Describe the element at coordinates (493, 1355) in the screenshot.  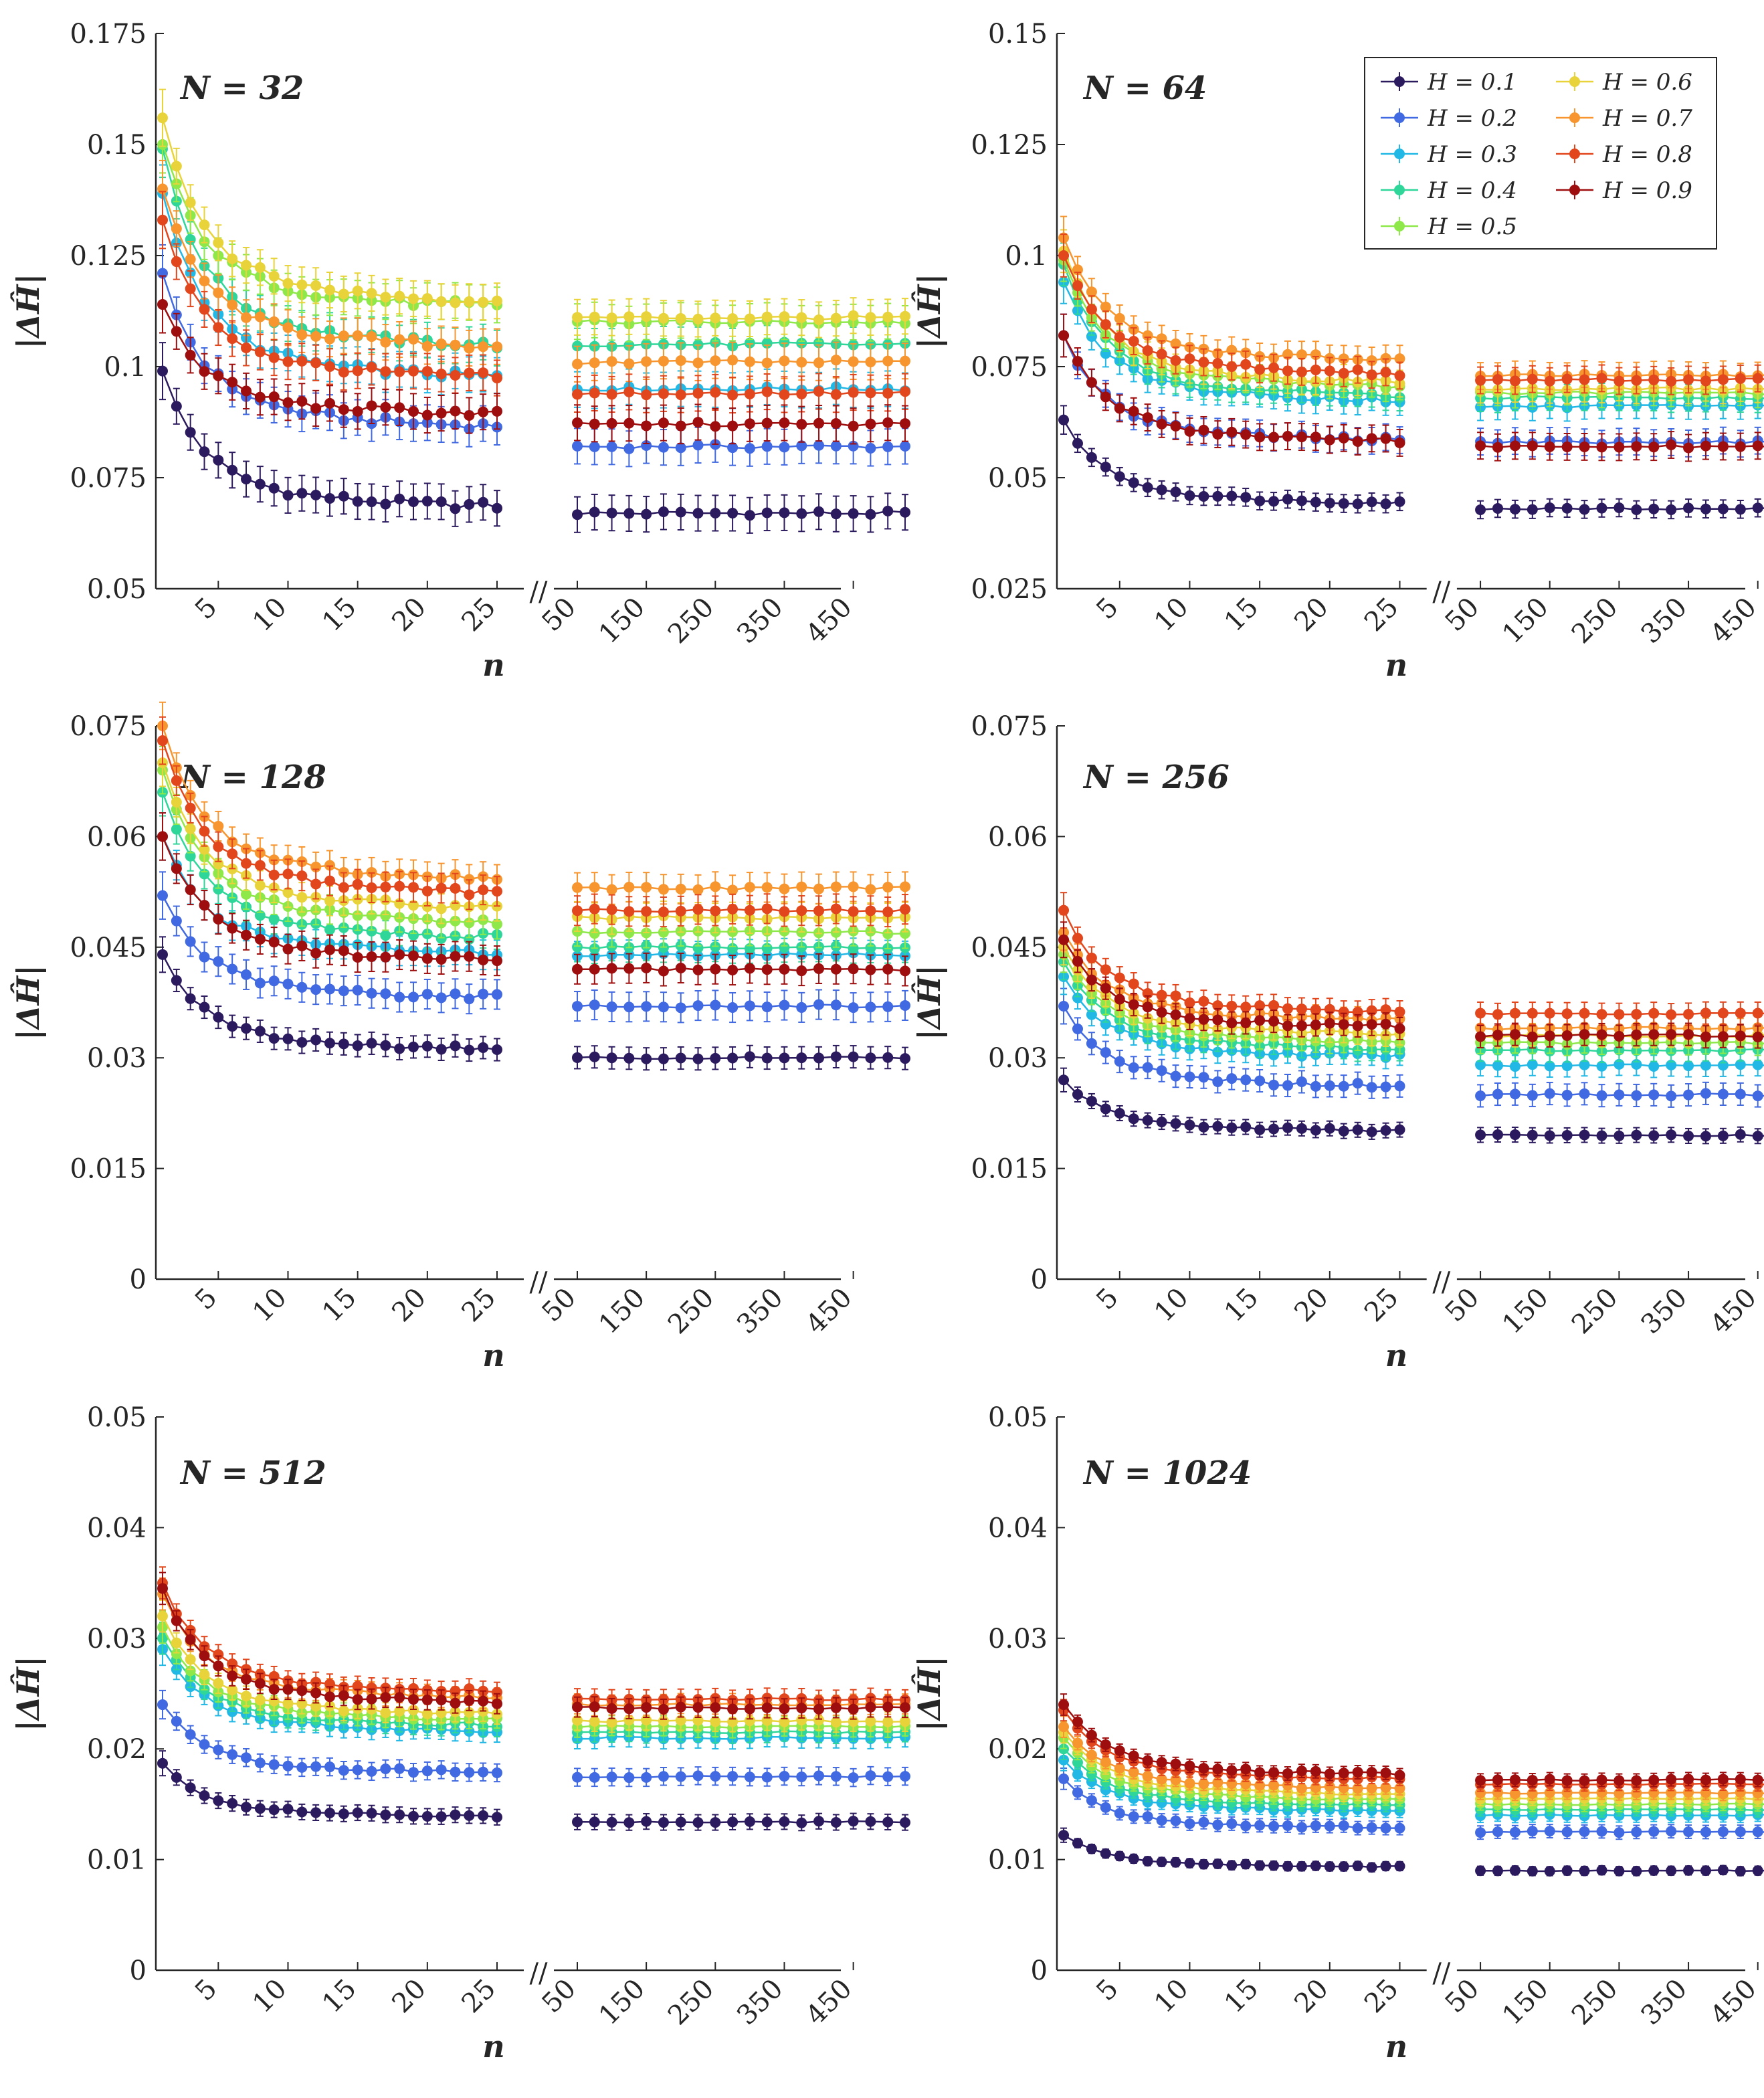
I see `x-axis-label: n` at that location.